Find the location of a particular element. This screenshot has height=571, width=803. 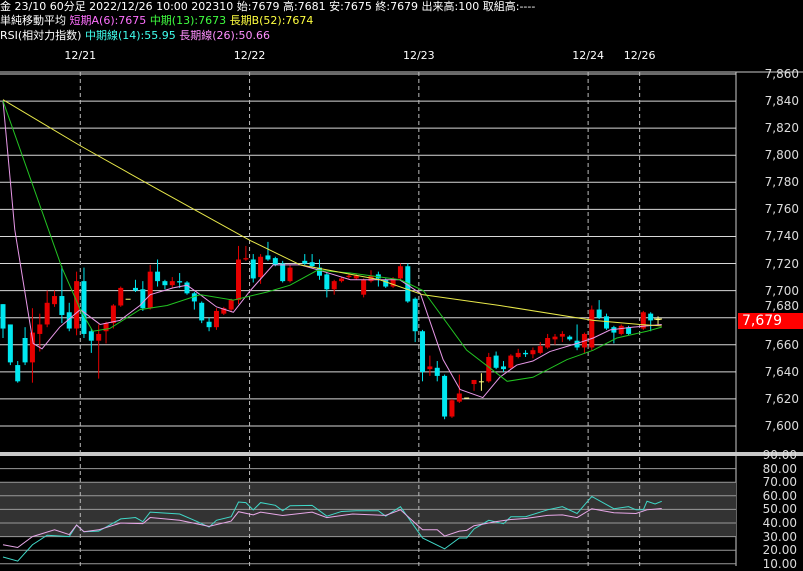

ma-mid-legend: 中期(13):7673 is located at coordinates (188, 20).